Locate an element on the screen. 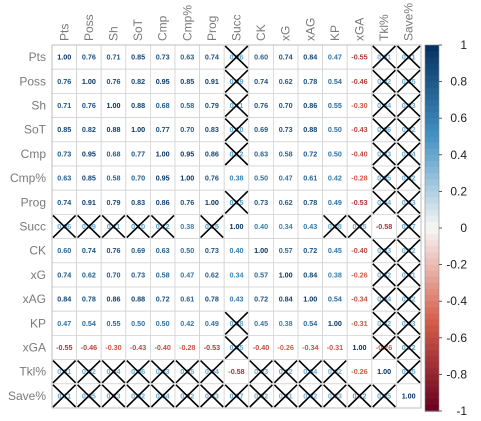 Image resolution: width=481 pixels, height=421 pixels. matrix-cell: 0.91 is located at coordinates (212, 81).